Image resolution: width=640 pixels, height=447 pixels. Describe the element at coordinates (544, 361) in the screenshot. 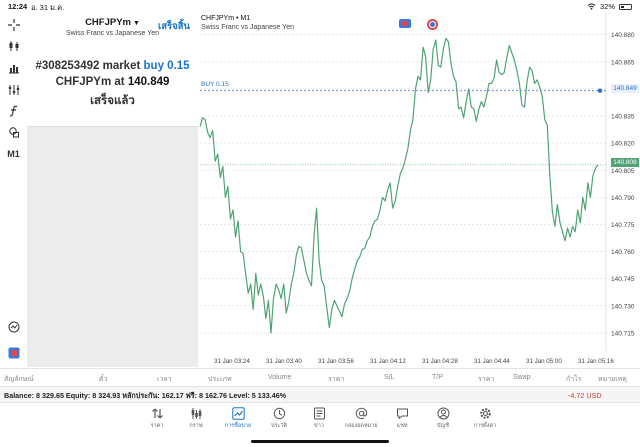

I see `x-tick-label: 31 Jan 05:00` at that location.